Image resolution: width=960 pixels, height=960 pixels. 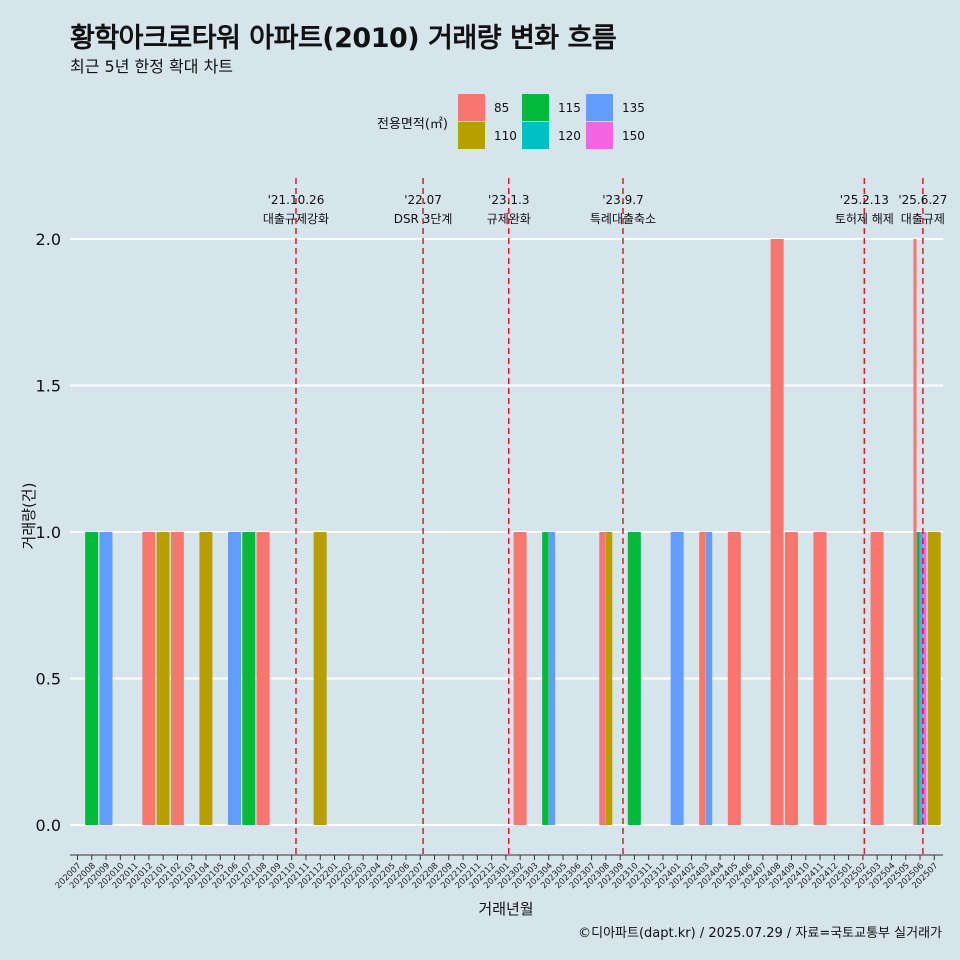 I want to click on legend-label: 85, so click(x=501, y=108).